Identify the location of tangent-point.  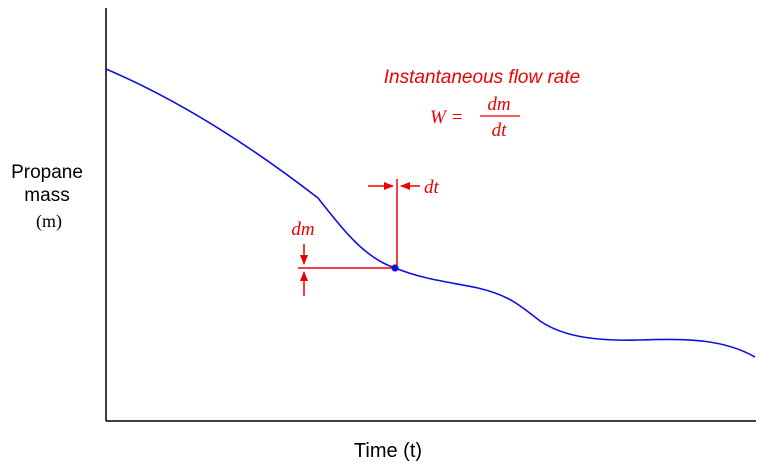
(395, 268).